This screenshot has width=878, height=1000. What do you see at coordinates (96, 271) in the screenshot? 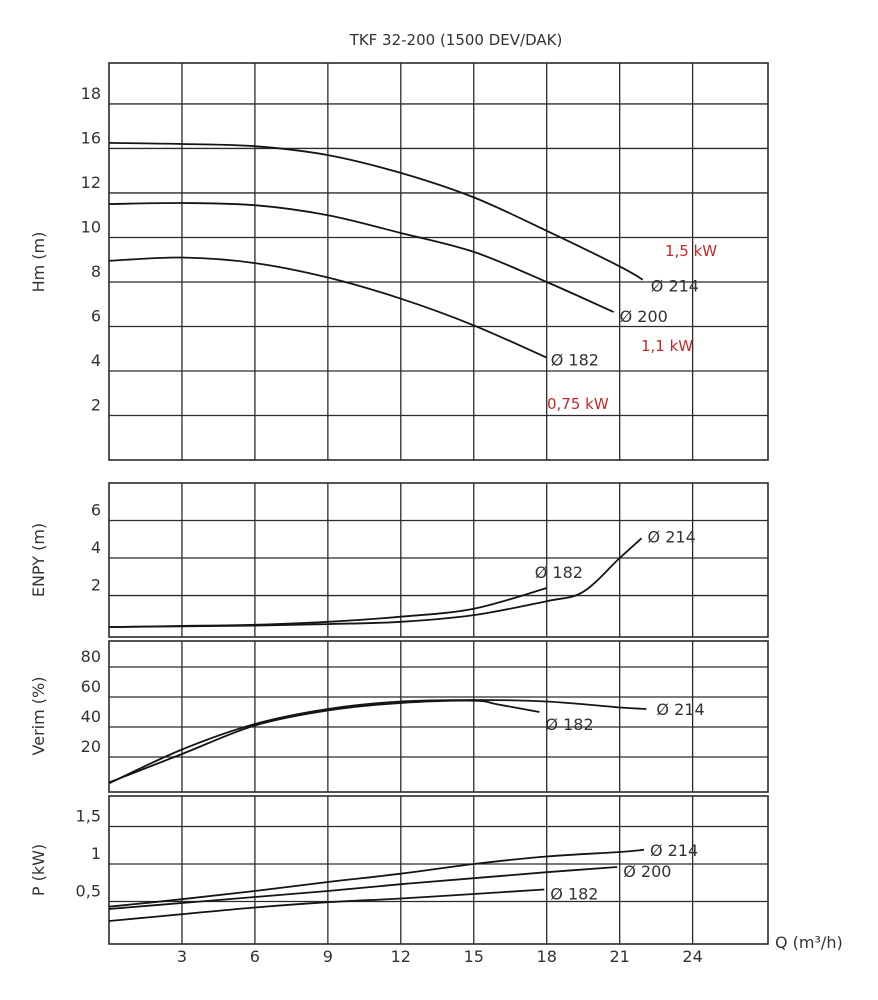
I see `y-tick-label: 8` at bounding box center [96, 271].